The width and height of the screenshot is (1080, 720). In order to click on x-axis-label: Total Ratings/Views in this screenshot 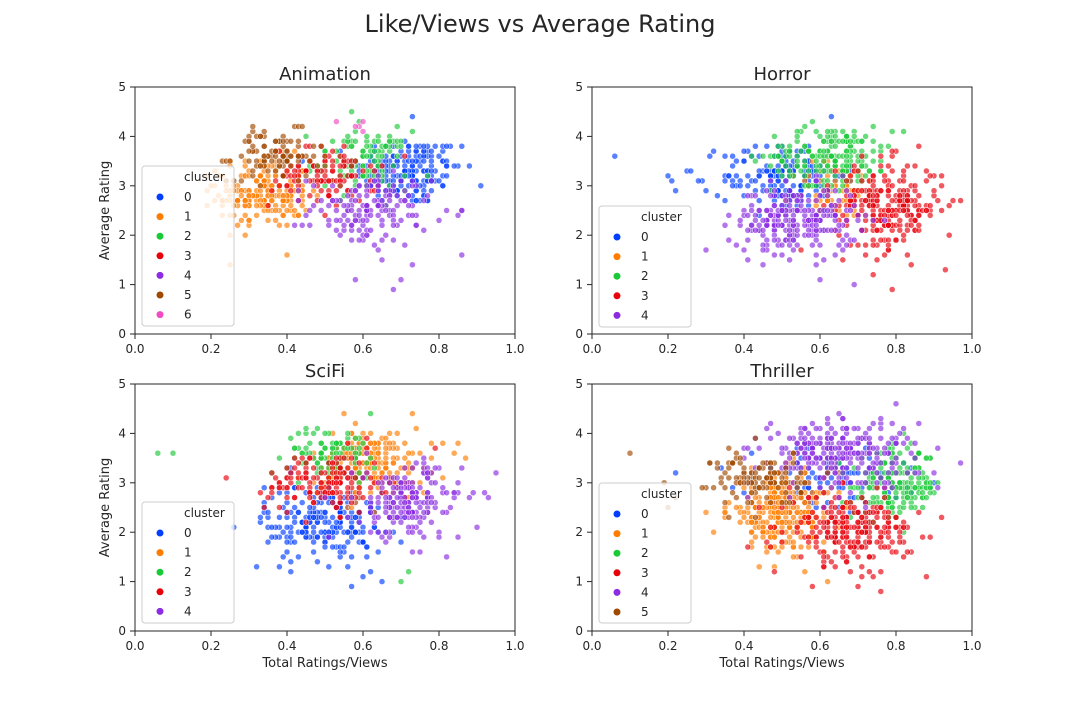, I will do `click(781, 663)`.